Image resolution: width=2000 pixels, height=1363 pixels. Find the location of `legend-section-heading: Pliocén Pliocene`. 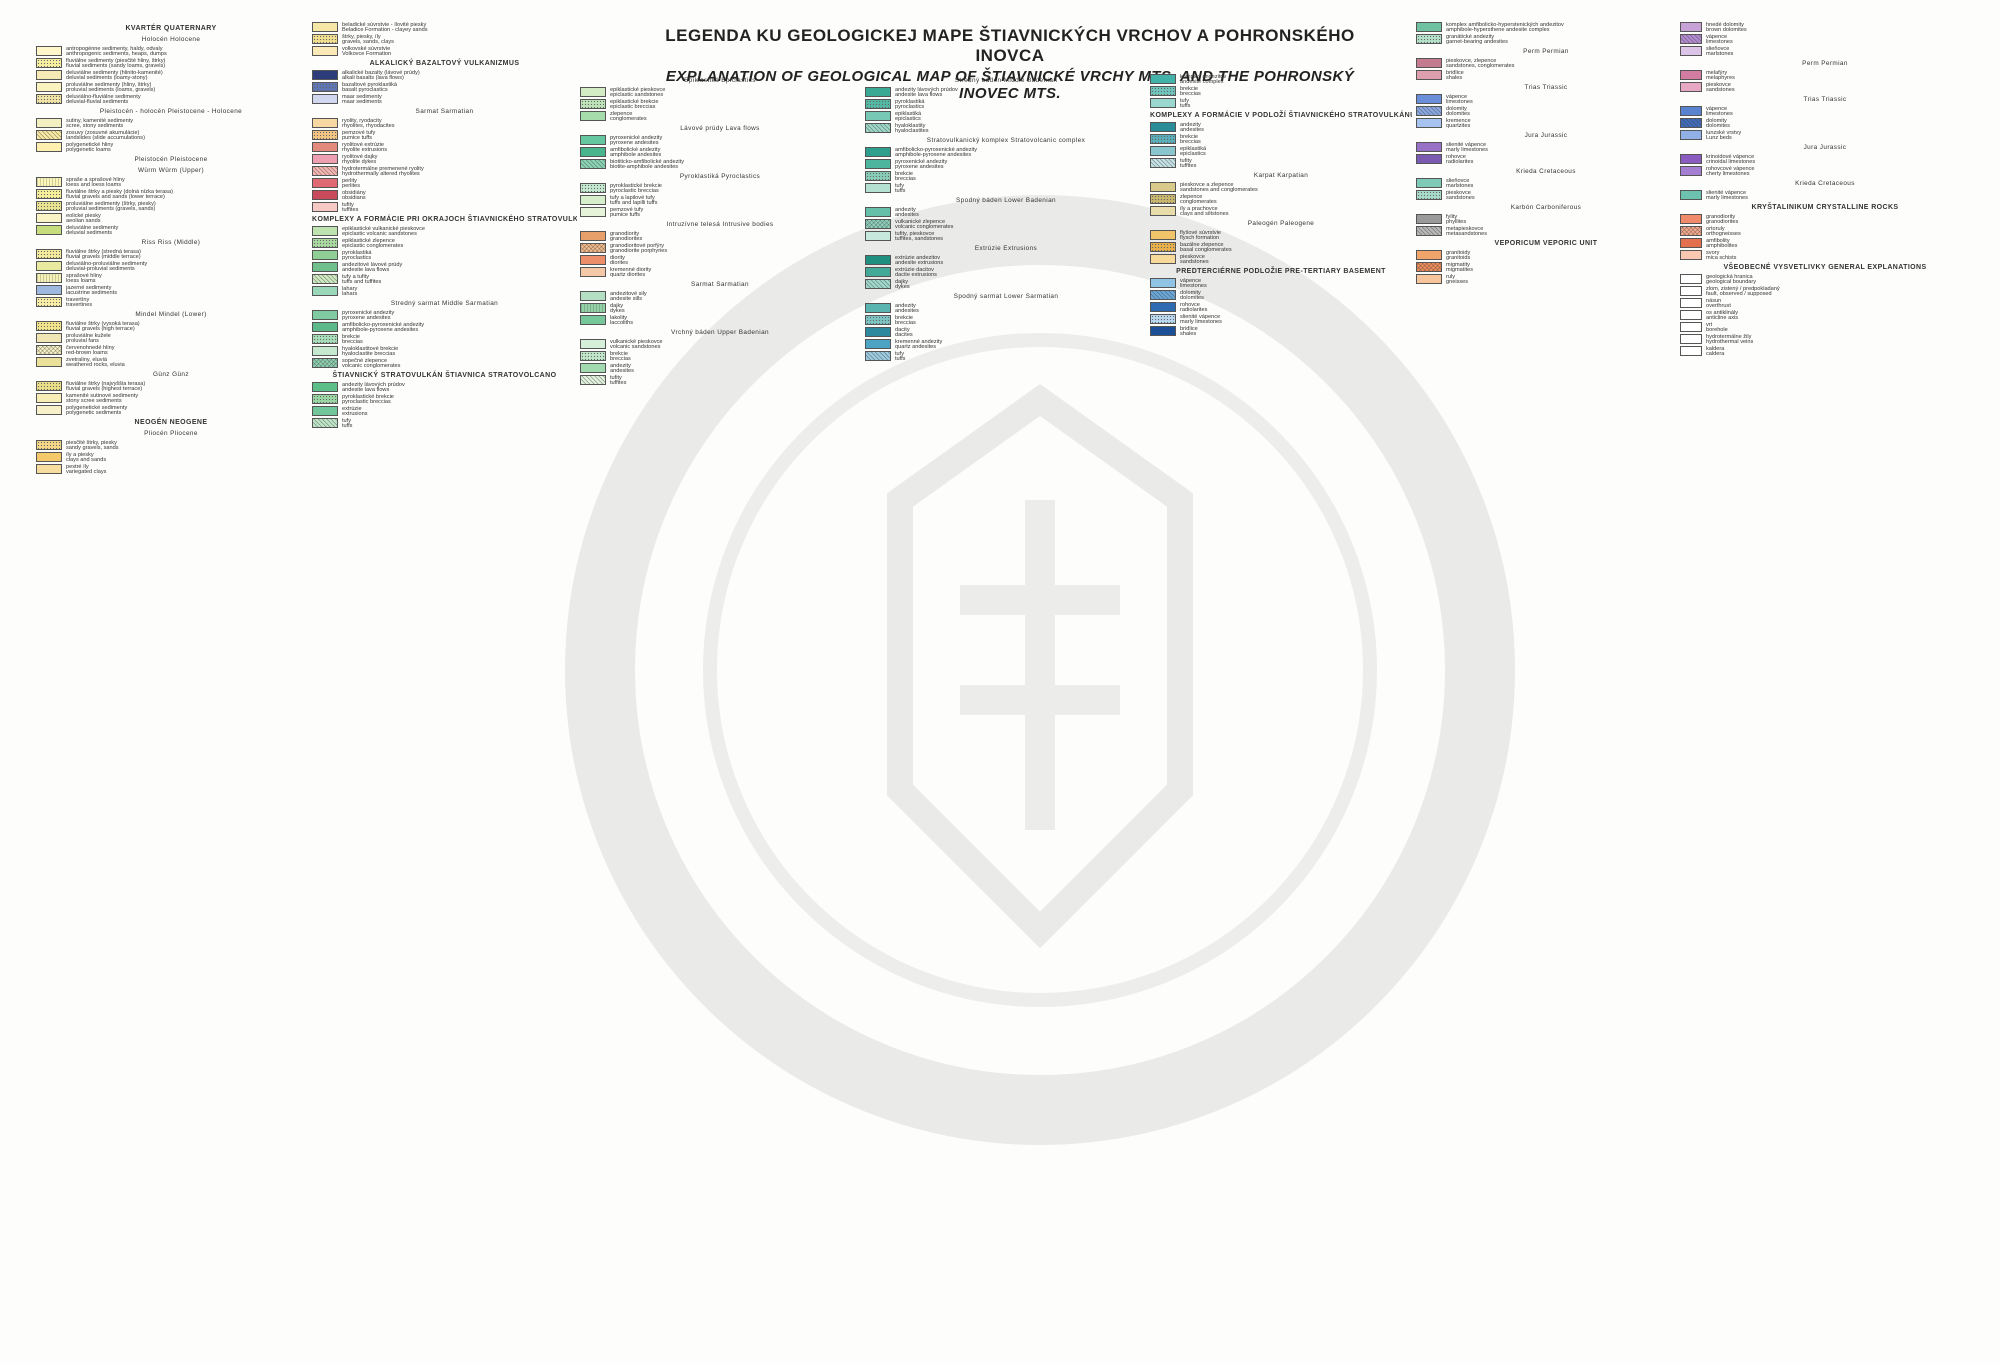

legend-section-heading: Pliocén Pliocene is located at coordinates (171, 433).